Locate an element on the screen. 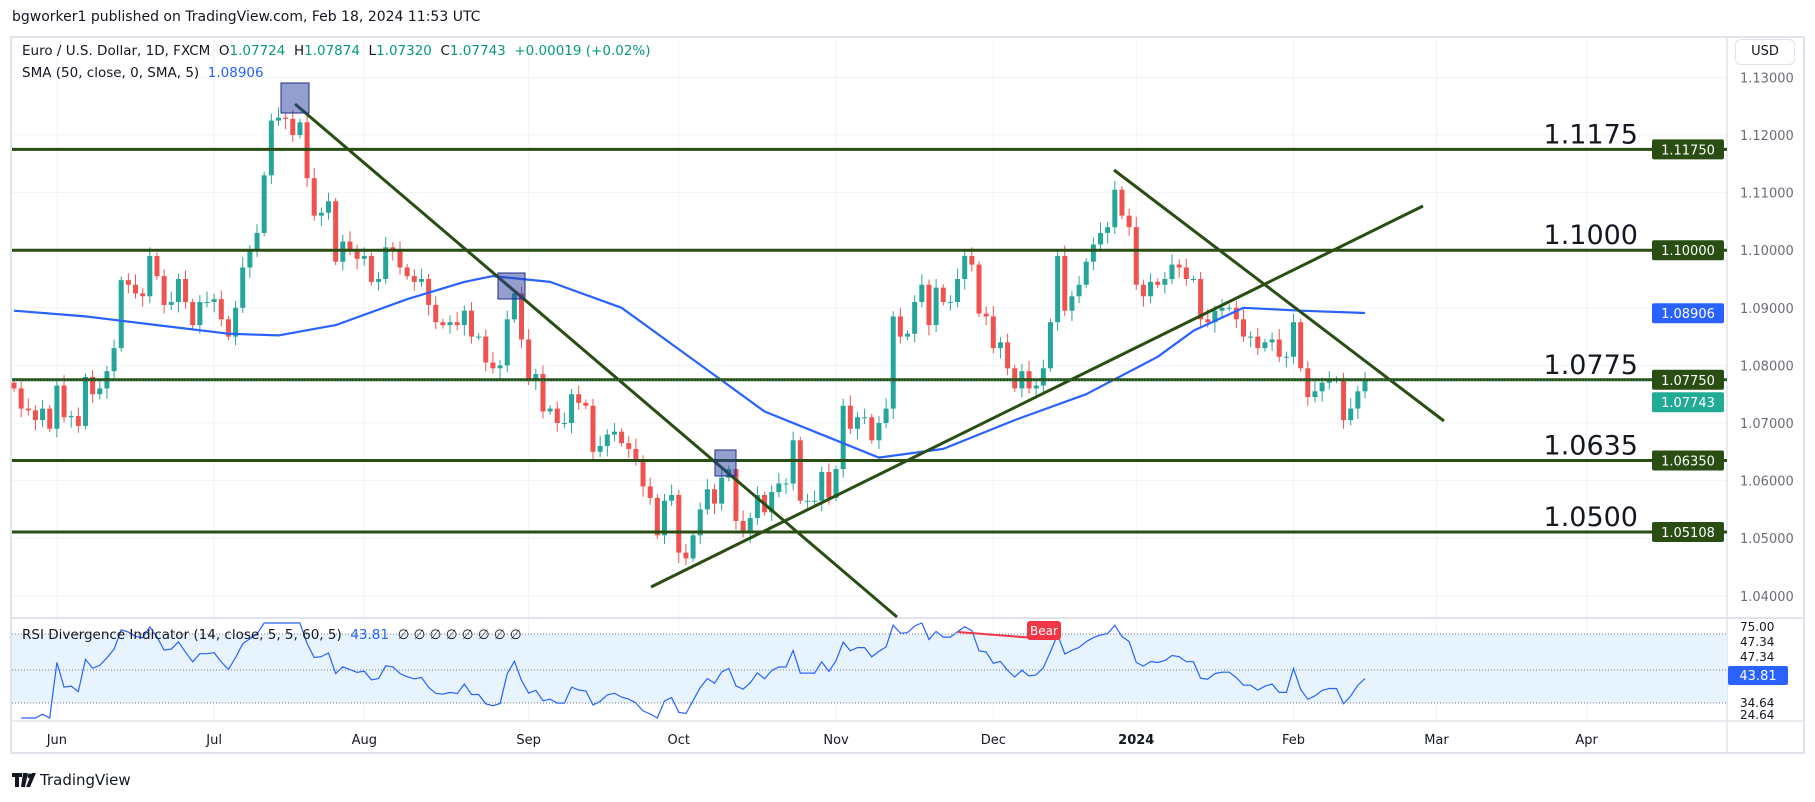 Image resolution: width=1815 pixels, height=802 pixels. bear-label-text: Bear is located at coordinates (1044, 631).